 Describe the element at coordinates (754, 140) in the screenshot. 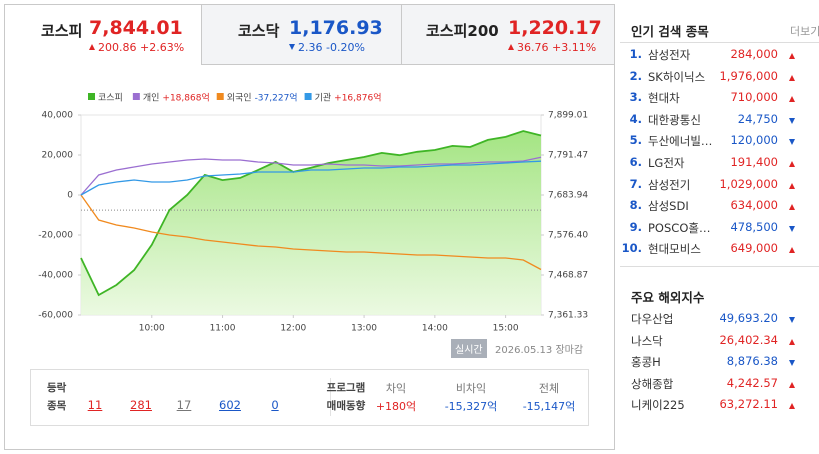

I see `stock-price: 120,000` at that location.